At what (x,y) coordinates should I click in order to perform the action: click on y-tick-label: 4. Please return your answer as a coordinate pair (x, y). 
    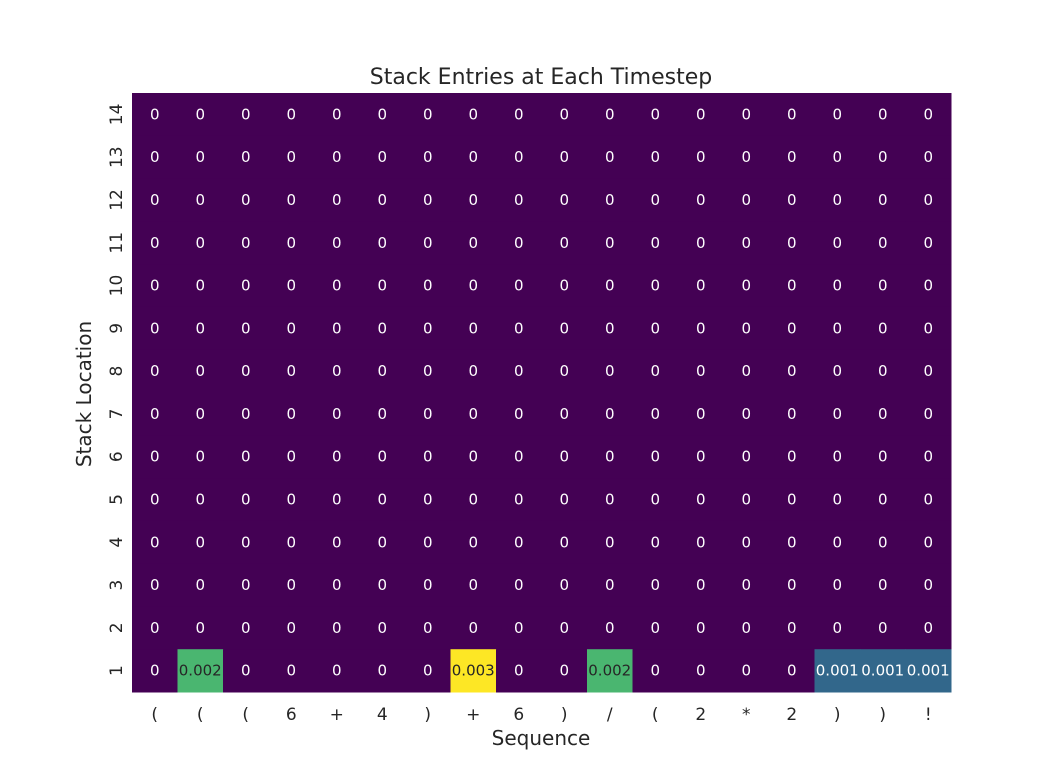
    Looking at the image, I should click on (117, 542).